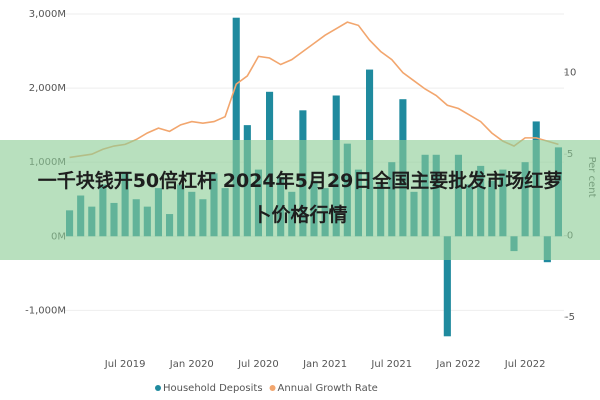  I want to click on legend-label: Annual Growth Rate, so click(328, 388).